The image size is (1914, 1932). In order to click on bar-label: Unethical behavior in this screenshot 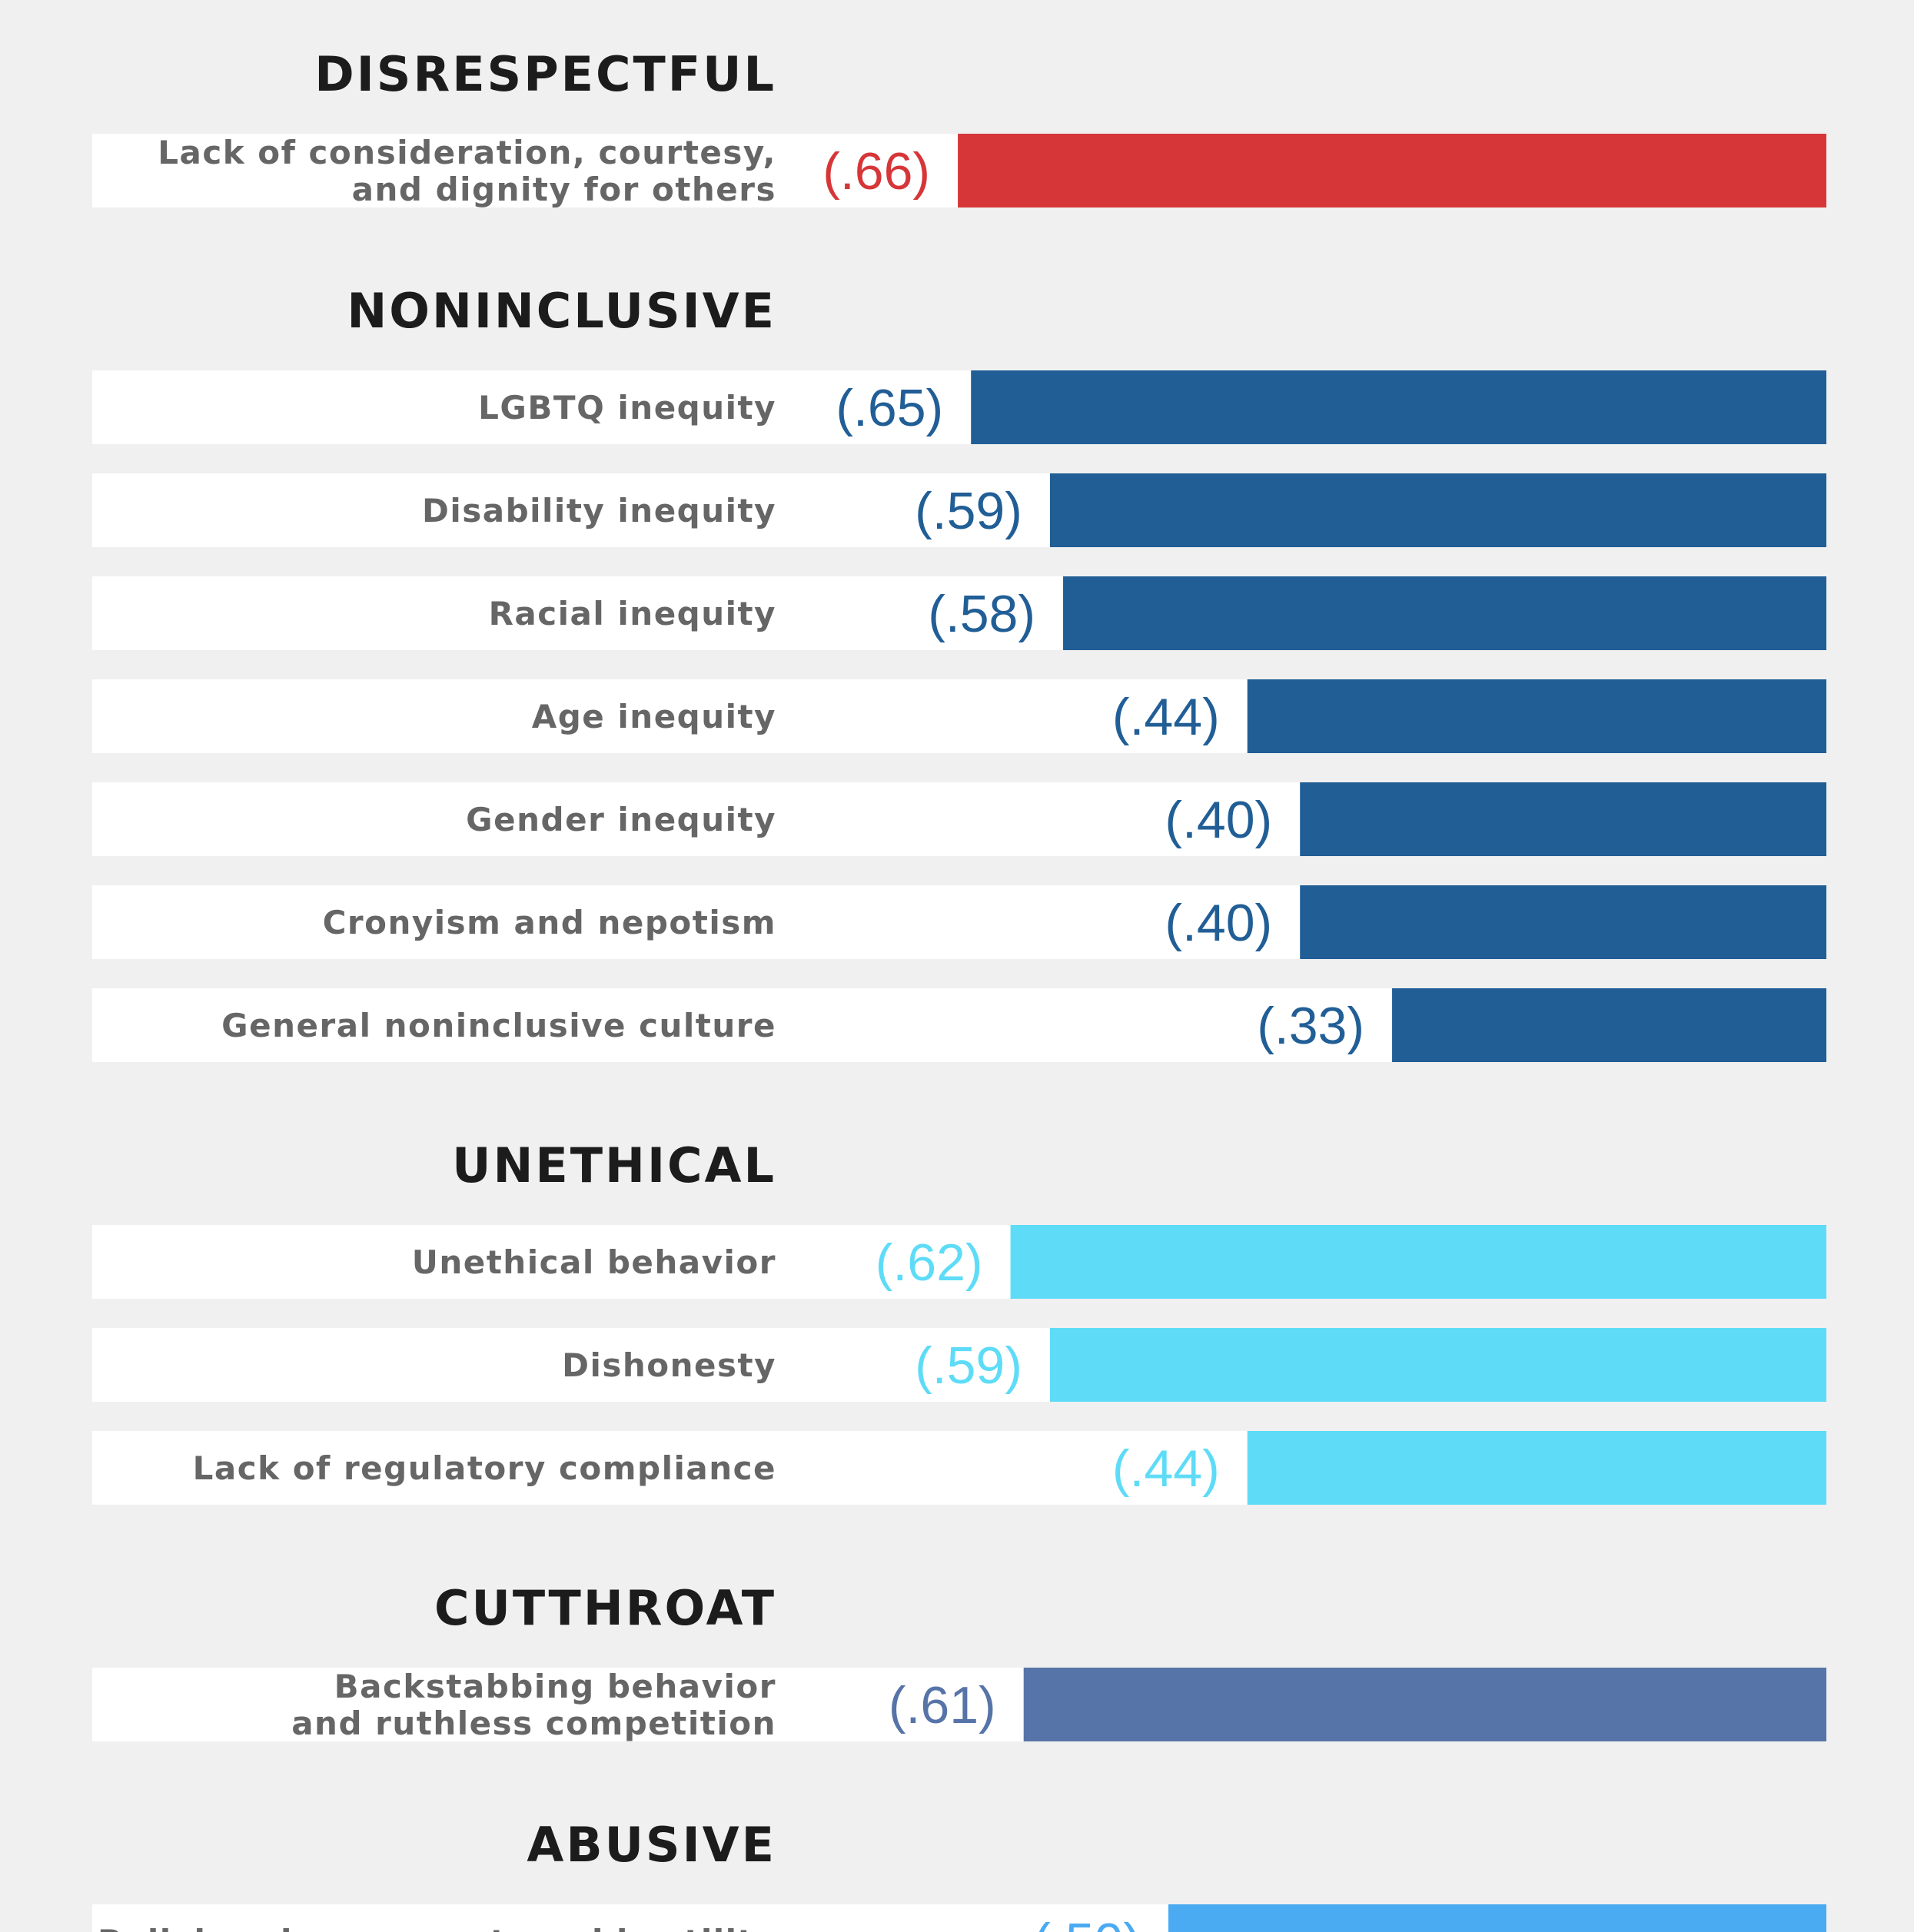, I will do `click(594, 1262)`.